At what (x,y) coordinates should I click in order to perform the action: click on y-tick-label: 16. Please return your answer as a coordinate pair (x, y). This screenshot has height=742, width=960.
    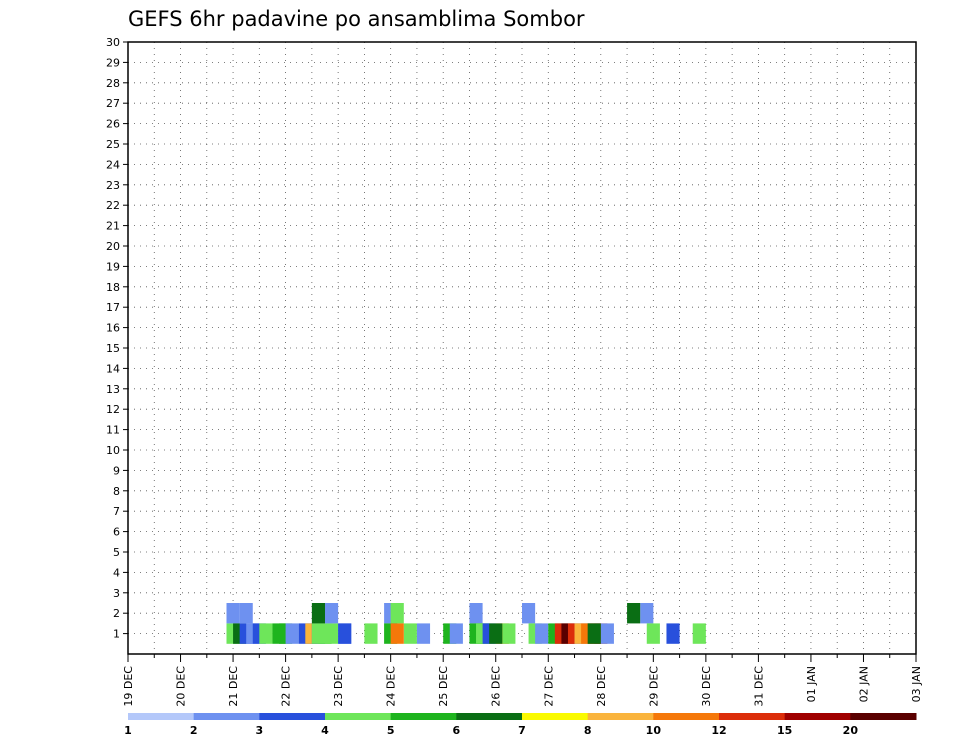
    Looking at the image, I should click on (113, 328).